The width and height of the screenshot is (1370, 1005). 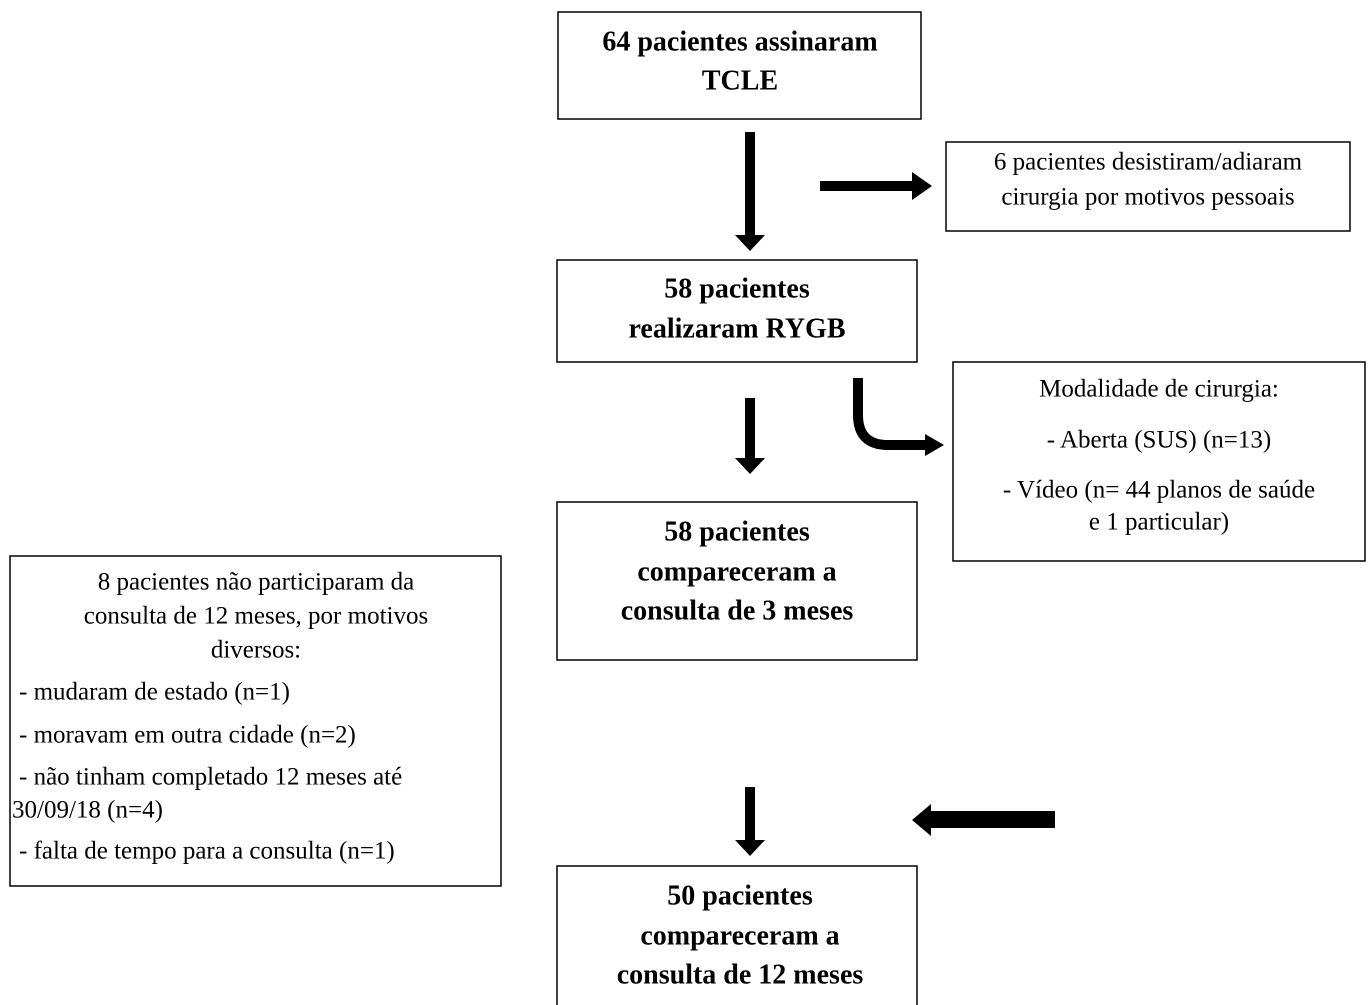 What do you see at coordinates (1159, 440) in the screenshot?
I see `node-text: - Aberta (SUS) (n=13)` at bounding box center [1159, 440].